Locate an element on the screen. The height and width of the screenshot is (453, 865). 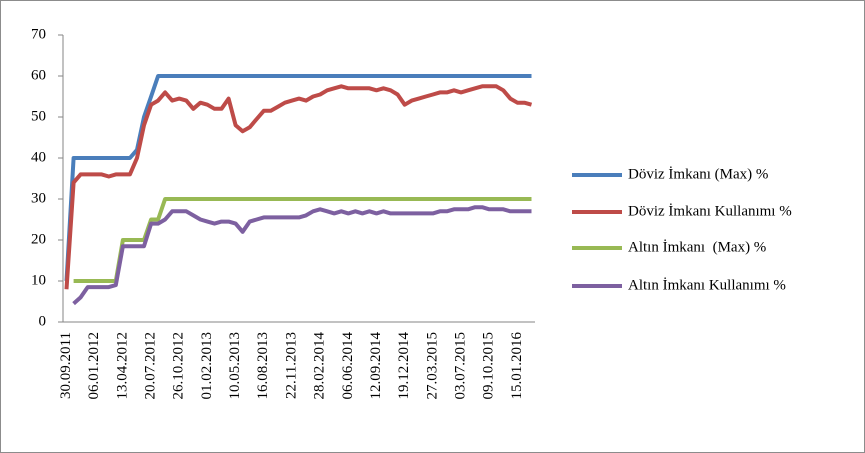
x-tick-label: 15.01.2016 is located at coordinates (517, 366).